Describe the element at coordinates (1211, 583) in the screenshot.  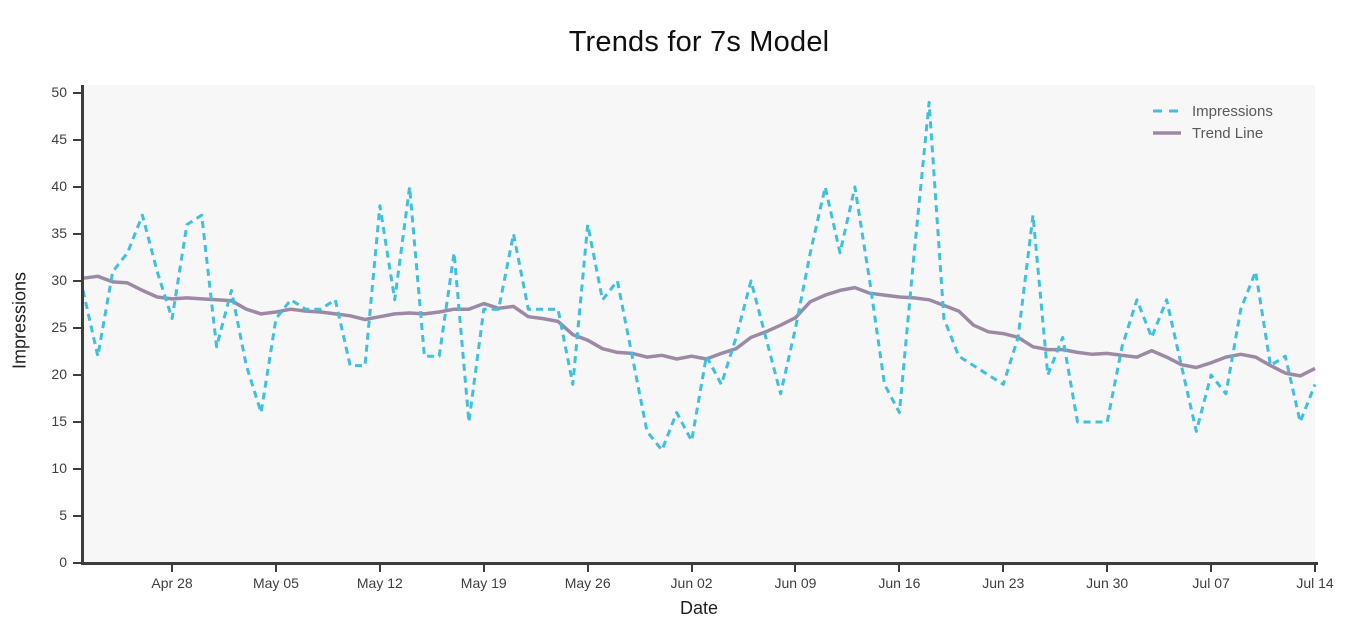
I see `x-tick-label: Jul 07` at that location.